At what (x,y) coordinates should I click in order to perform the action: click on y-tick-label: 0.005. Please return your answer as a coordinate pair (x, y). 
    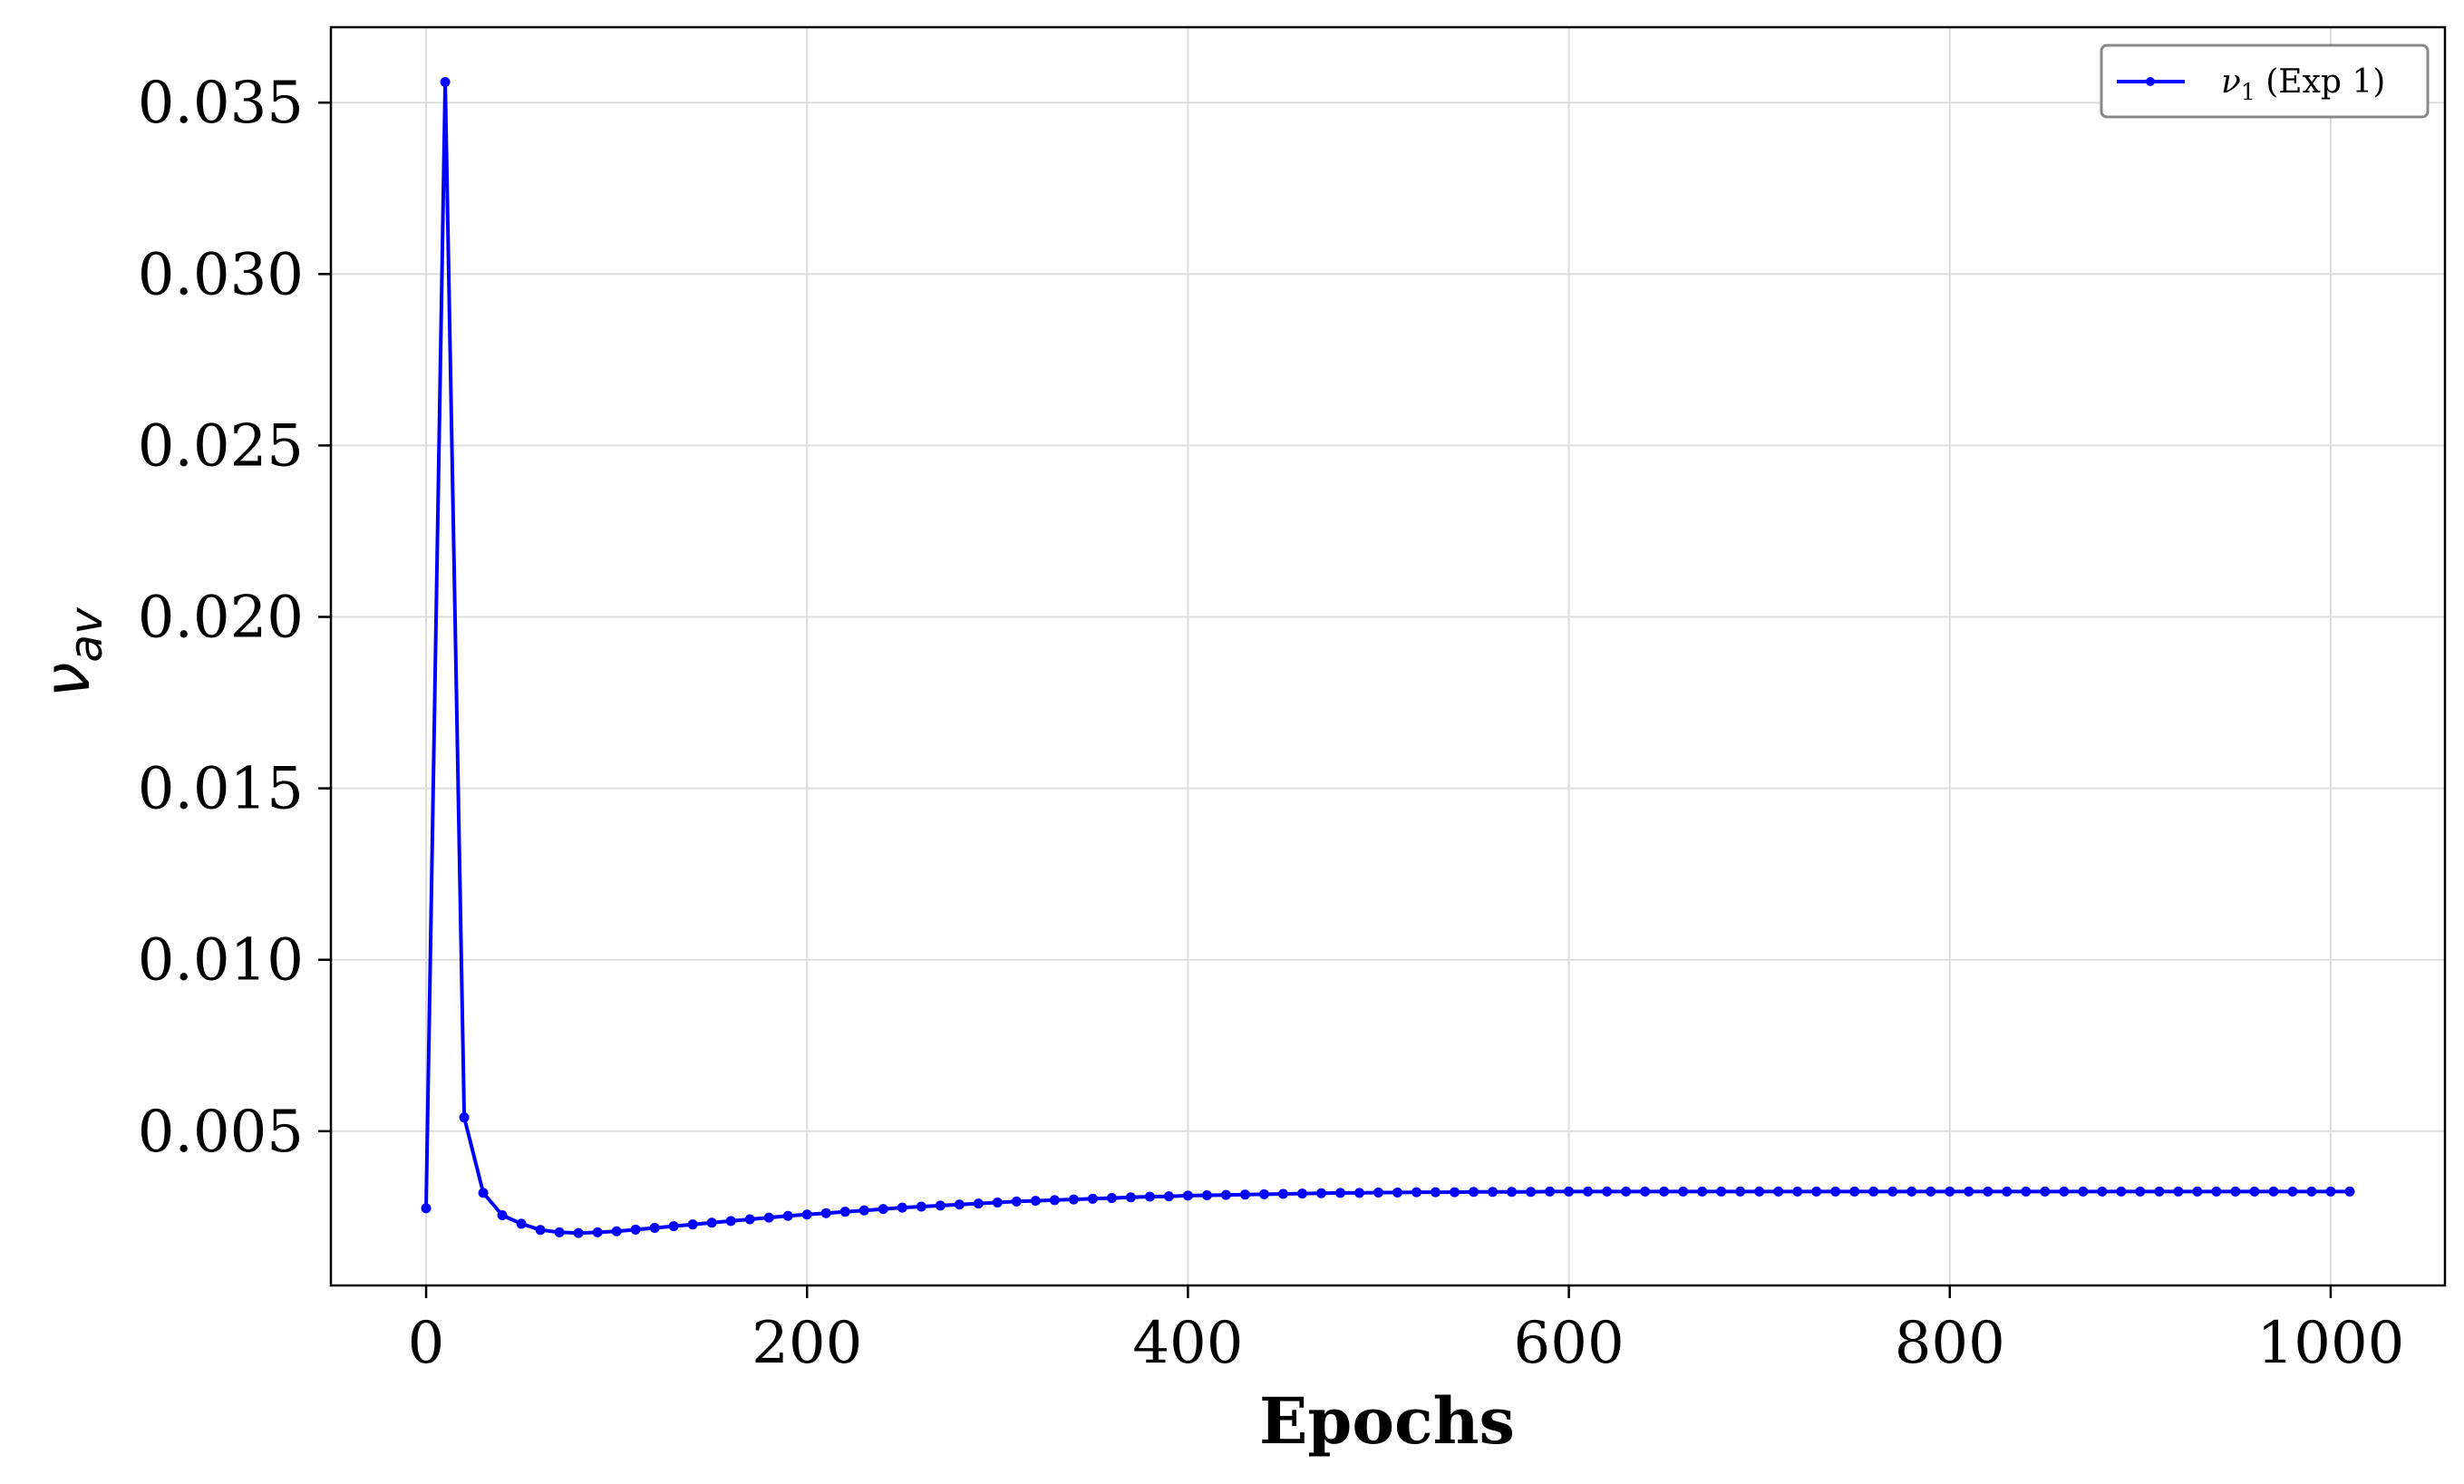
    Looking at the image, I should click on (221, 1132).